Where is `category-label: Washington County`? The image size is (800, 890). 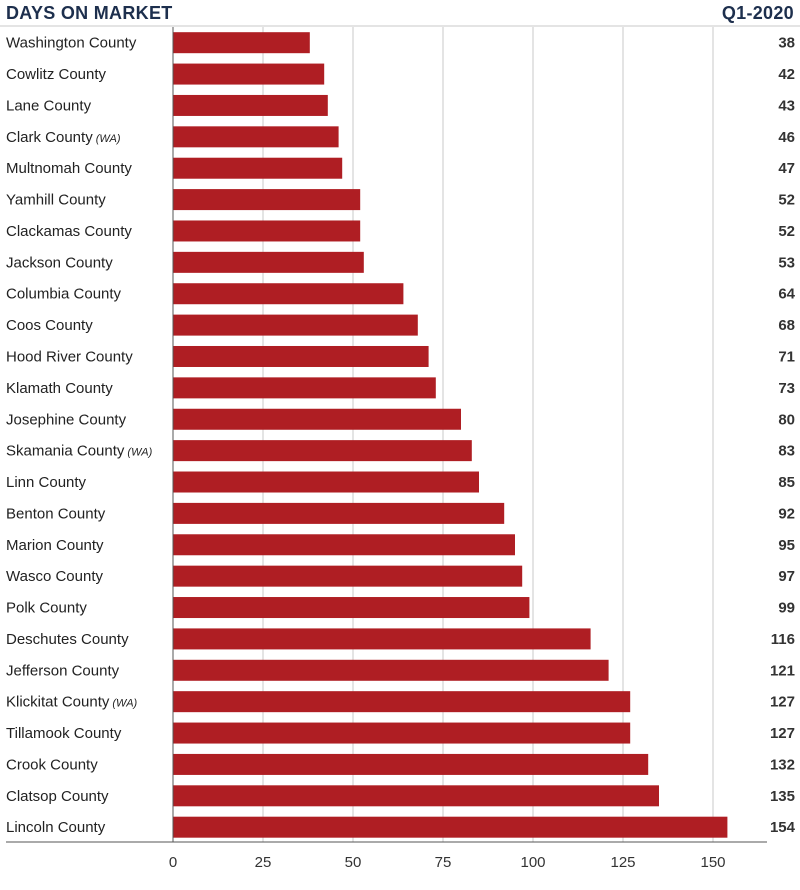
category-label: Washington County is located at coordinates (71, 43).